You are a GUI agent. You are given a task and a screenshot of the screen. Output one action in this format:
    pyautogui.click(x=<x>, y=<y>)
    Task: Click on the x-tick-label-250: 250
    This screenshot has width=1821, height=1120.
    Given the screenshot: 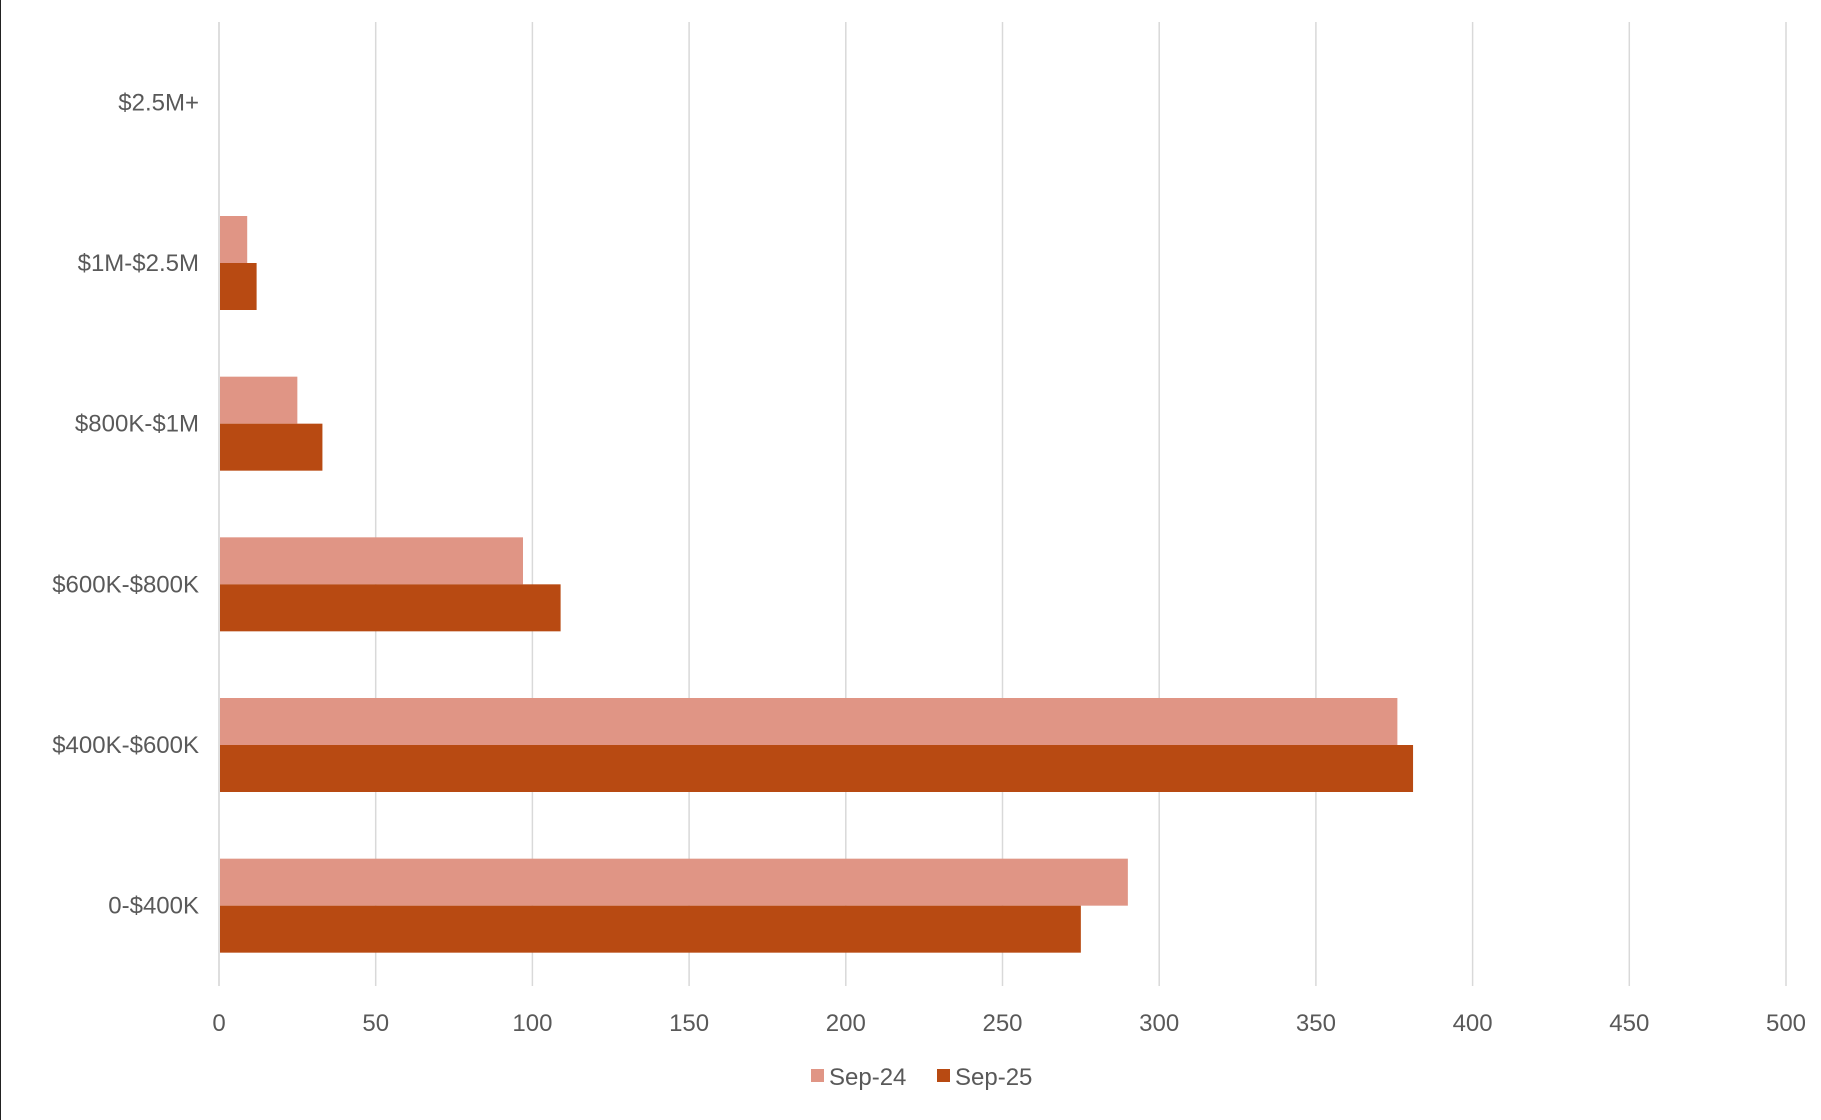 What is the action you would take?
    pyautogui.click(x=1002, y=1023)
    